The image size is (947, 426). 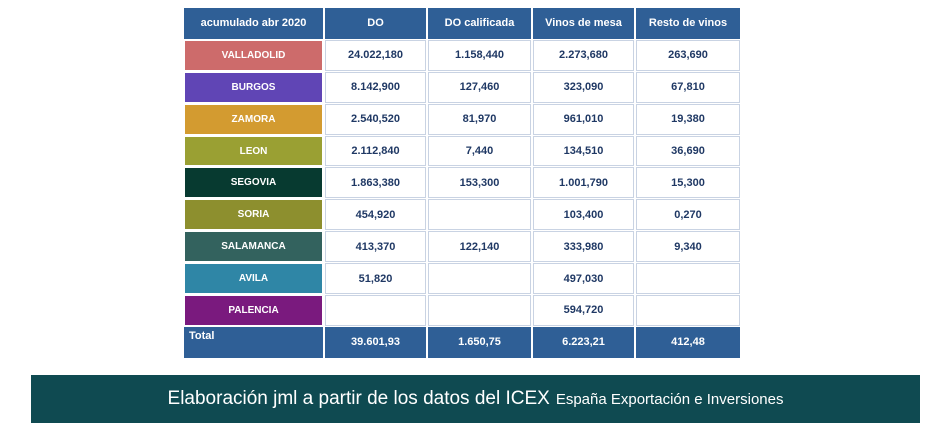 What do you see at coordinates (479, 183) in the screenshot?
I see `do-calificada-cell: 153,300` at bounding box center [479, 183].